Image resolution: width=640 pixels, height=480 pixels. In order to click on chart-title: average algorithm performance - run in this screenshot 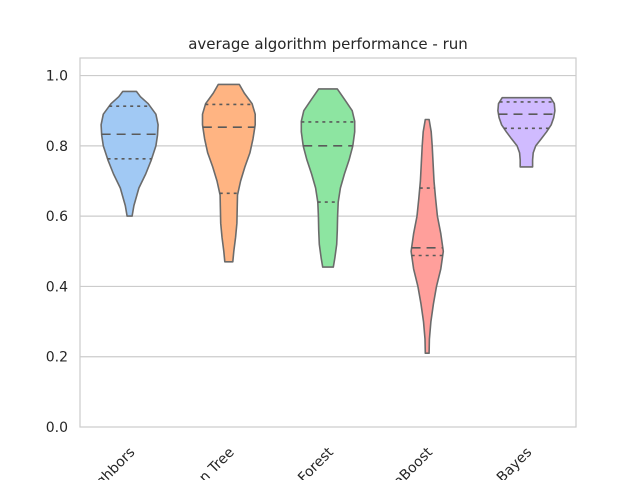, I will do `click(328, 44)`.